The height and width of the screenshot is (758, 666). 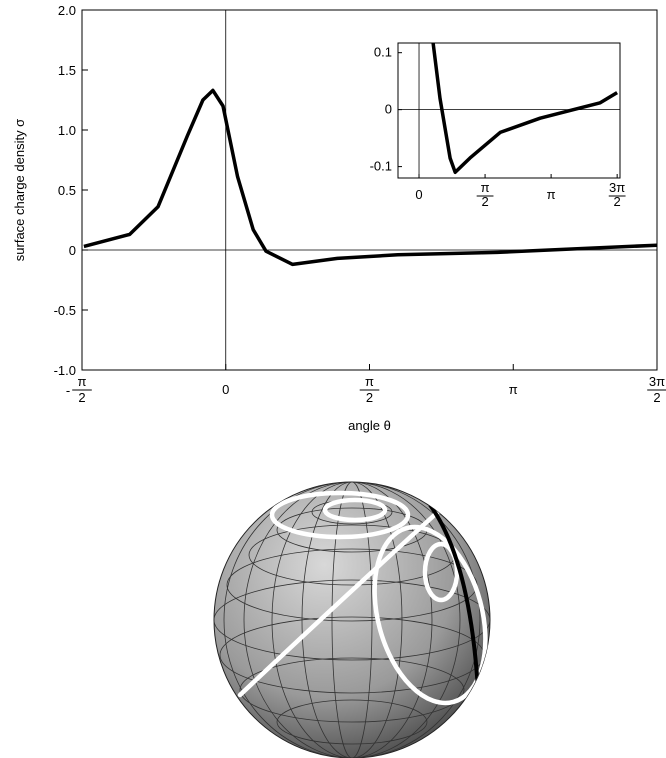 What do you see at coordinates (67, 130) in the screenshot?
I see `y-tick-label: 1.0` at bounding box center [67, 130].